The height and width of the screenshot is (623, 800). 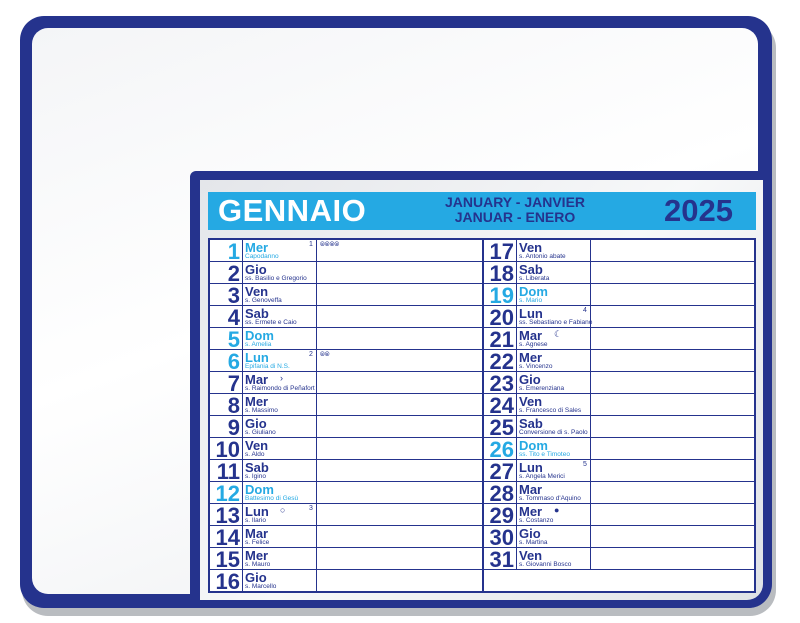 I want to click on saint-name: s. Ilario, so click(x=255, y=520).